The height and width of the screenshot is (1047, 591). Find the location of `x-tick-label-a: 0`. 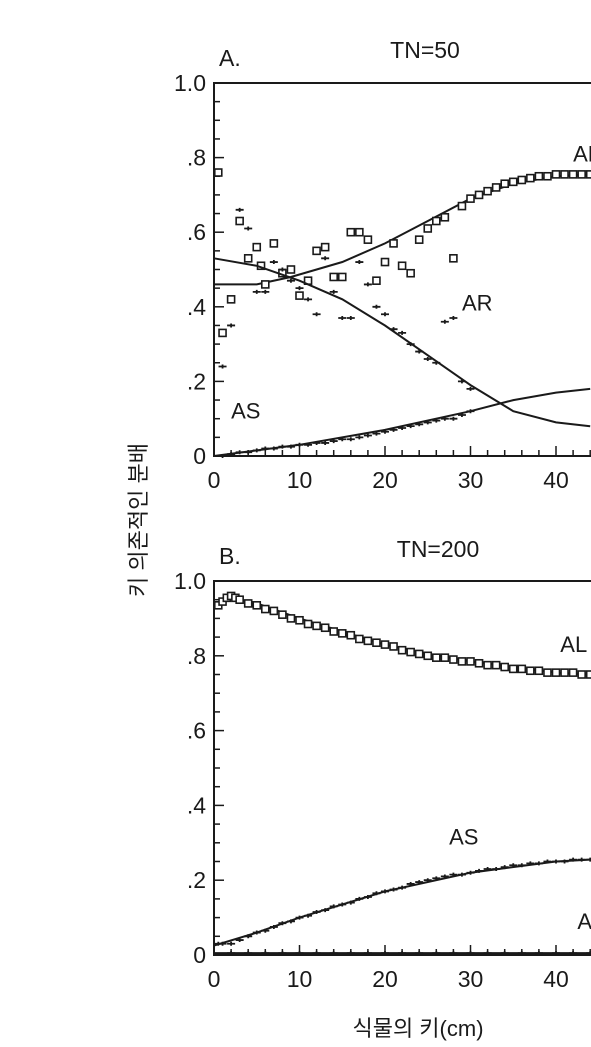

x-tick-label-a: 0 is located at coordinates (214, 480).